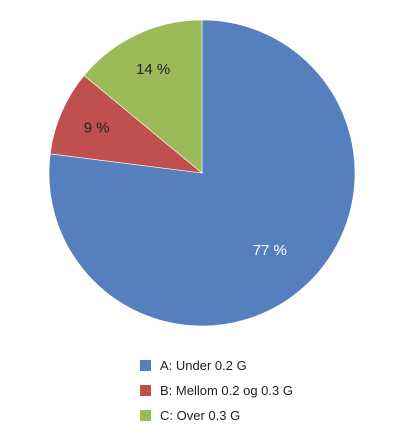 The width and height of the screenshot is (400, 443). Describe the element at coordinates (260, 365) in the screenshot. I see `legend-item-a: A: Under 0.2 G` at that location.